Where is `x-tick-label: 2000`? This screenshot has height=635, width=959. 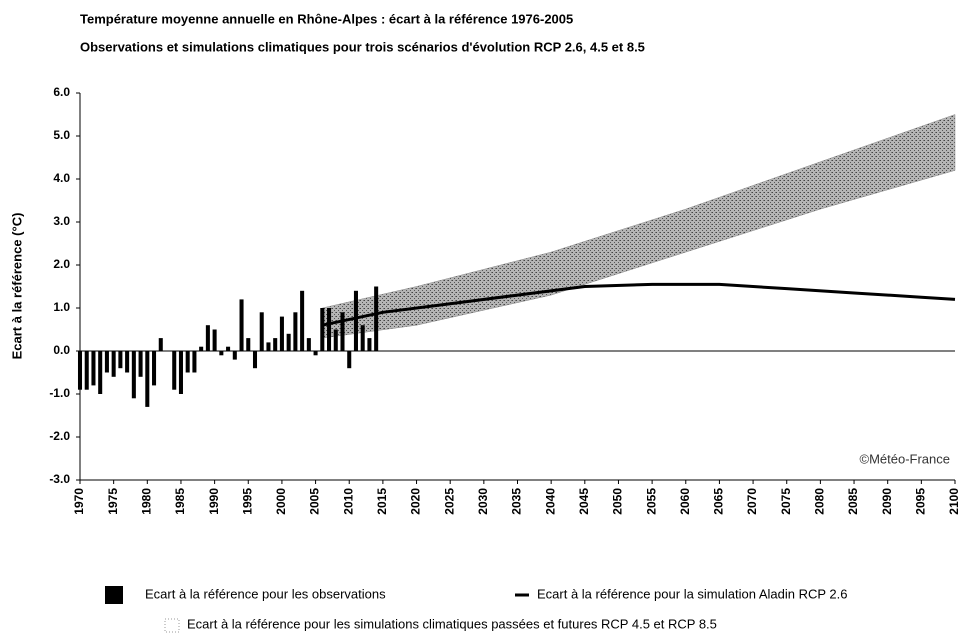 x-tick-label: 2000 is located at coordinates (281, 501).